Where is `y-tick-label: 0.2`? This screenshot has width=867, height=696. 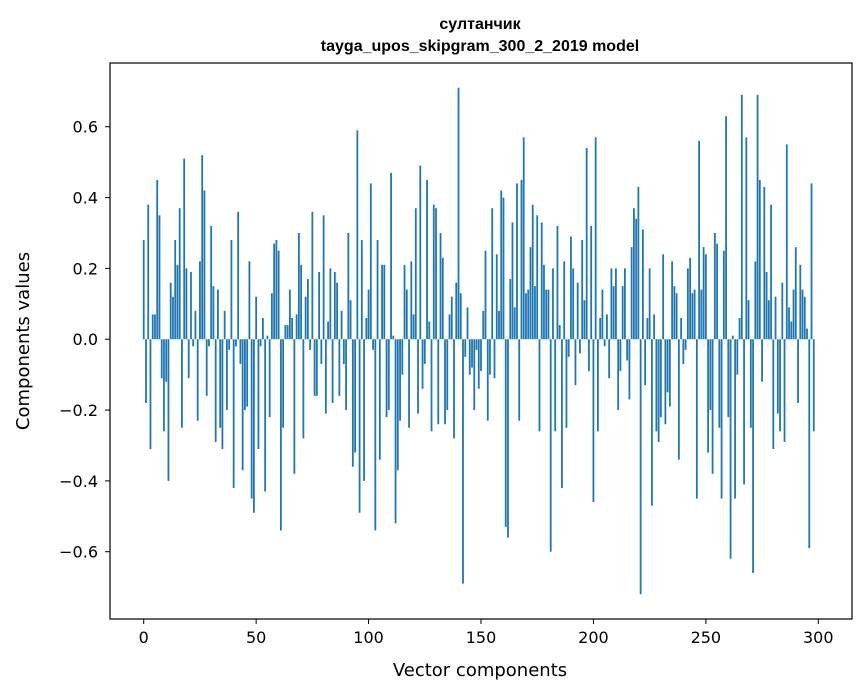
y-tick-label: 0.2 is located at coordinates (85, 268).